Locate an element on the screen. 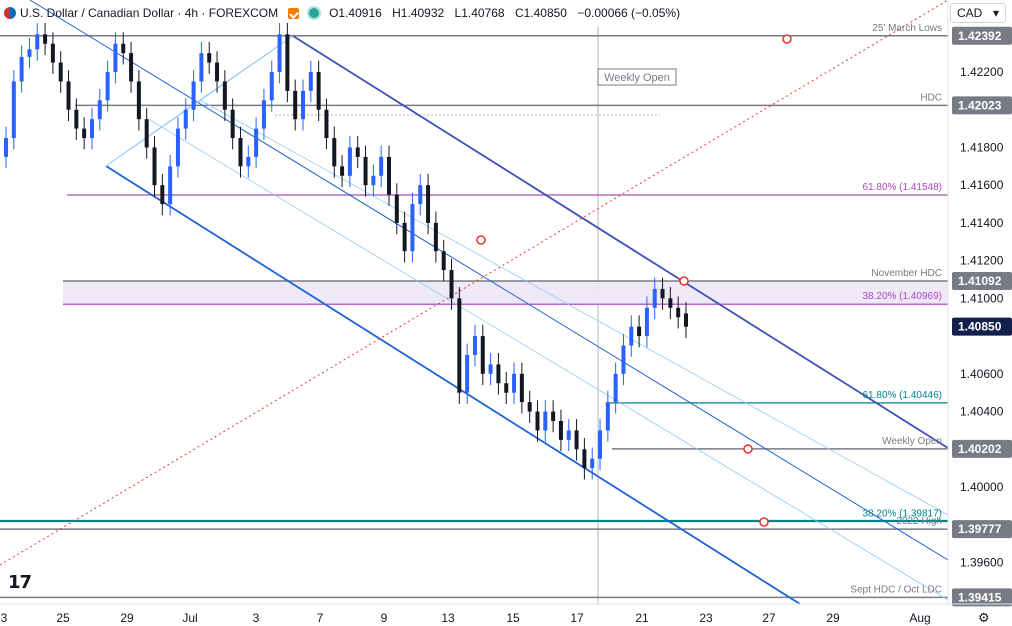  y-tick-label: 1.42200 is located at coordinates (982, 72).